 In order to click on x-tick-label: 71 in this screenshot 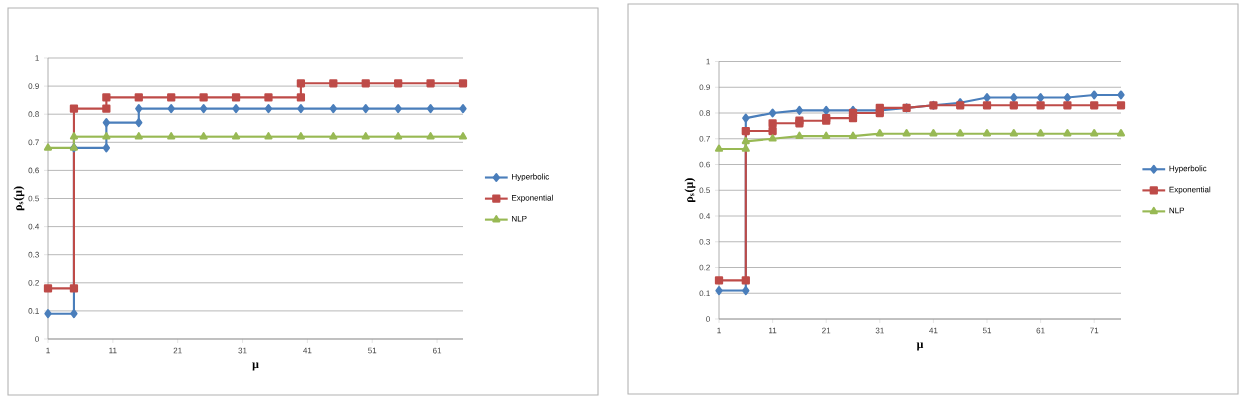, I will do `click(1094, 330)`.